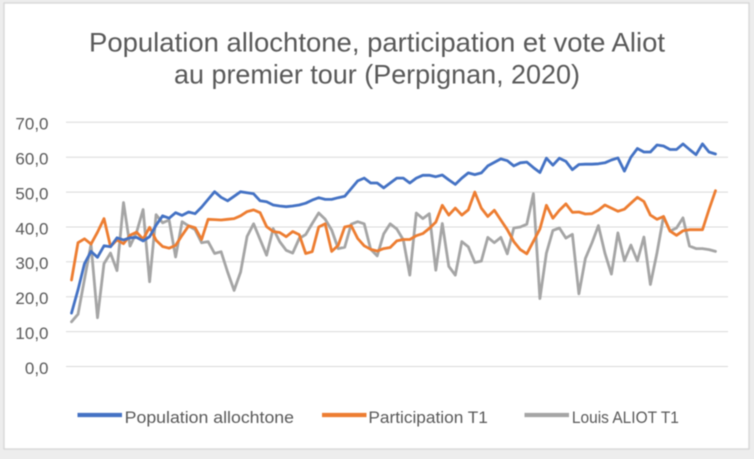 Image resolution: width=754 pixels, height=459 pixels. Describe the element at coordinates (31, 298) in the screenshot. I see `svg-text: 20,0` at that location.